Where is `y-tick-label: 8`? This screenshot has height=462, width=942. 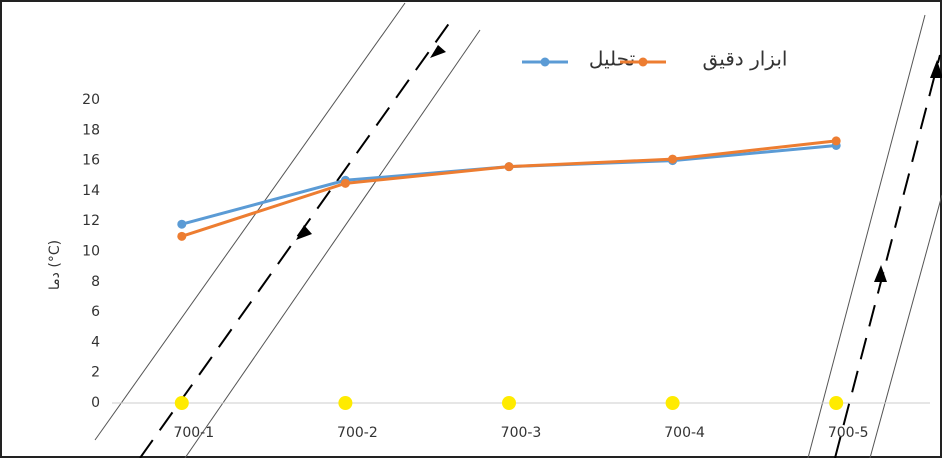 y-tick-label: 8 is located at coordinates (95, 282).